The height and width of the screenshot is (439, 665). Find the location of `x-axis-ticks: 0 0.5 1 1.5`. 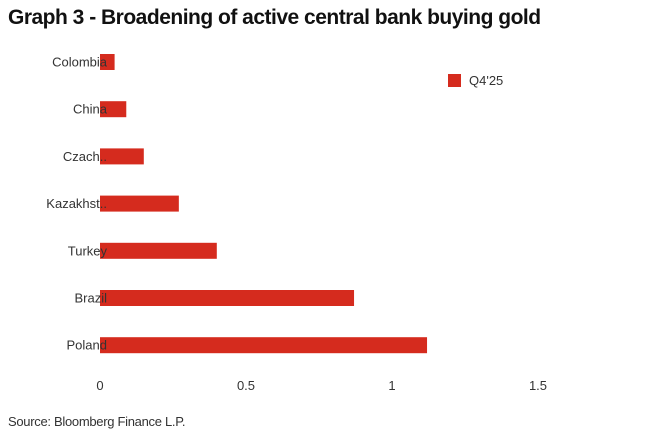

x-axis-ticks: 0 0.5 1 1.5 is located at coordinates (321, 385).